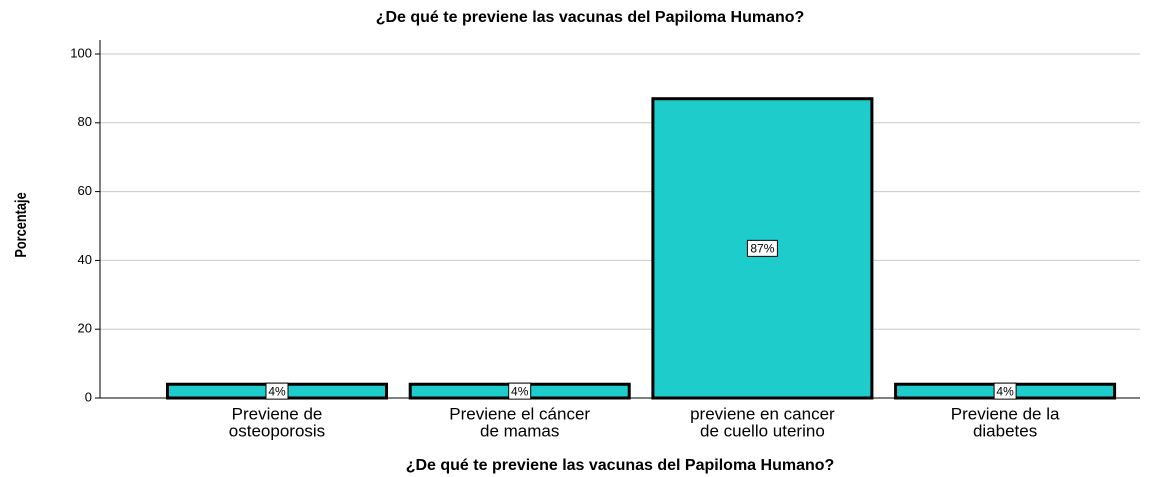 The height and width of the screenshot is (477, 1165). I want to click on x-tick-label: Previene el cáncer, so click(519, 413).